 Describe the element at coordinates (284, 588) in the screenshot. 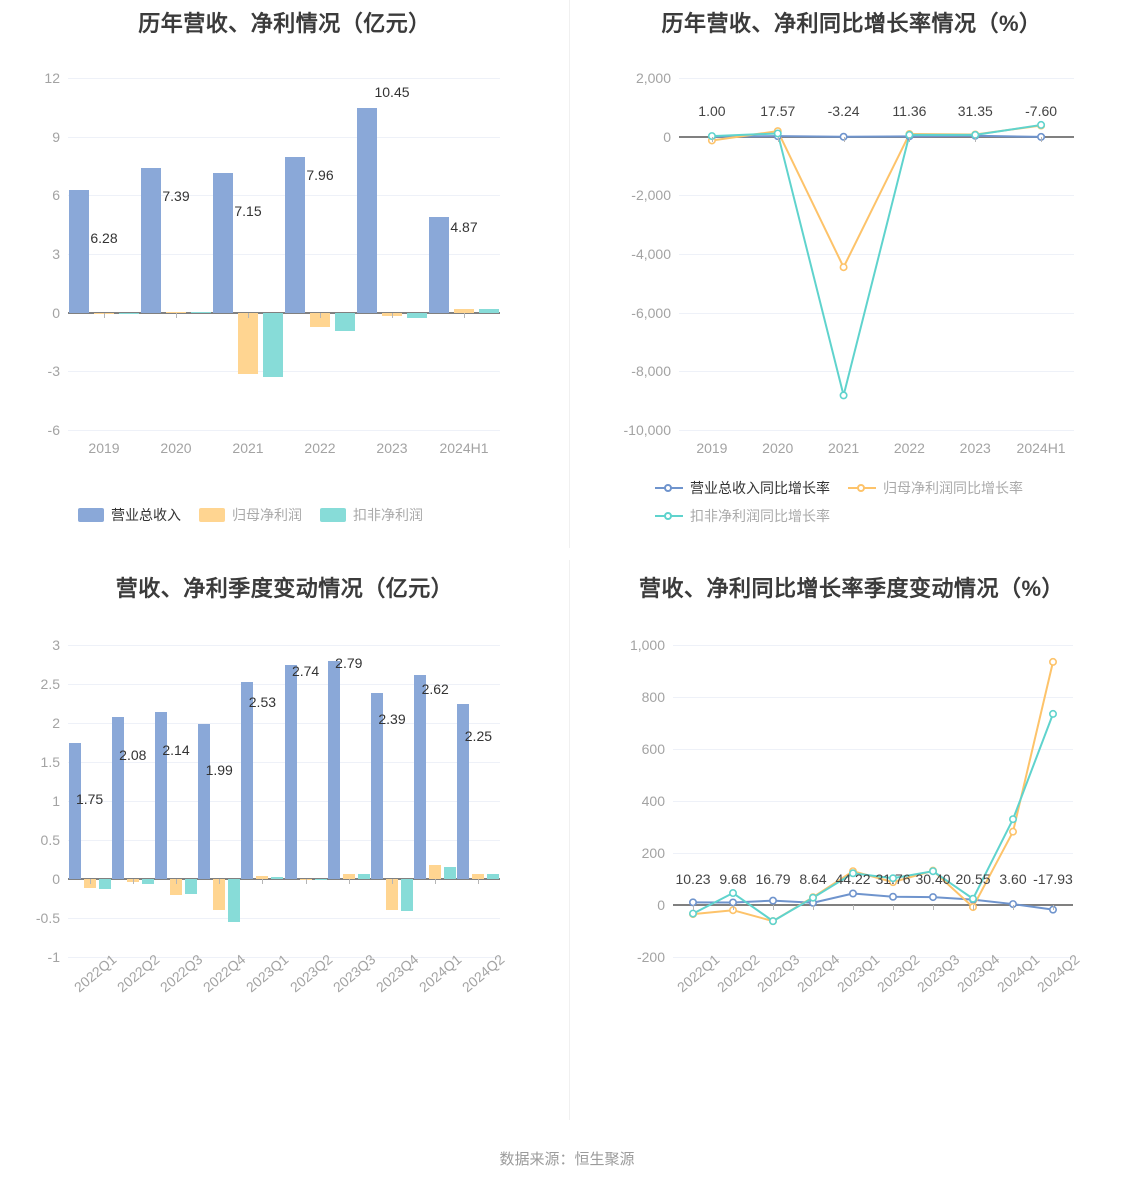

I see `chart-title-quarterly-amount: 营收、净利季度变动情况（亿元）` at that location.